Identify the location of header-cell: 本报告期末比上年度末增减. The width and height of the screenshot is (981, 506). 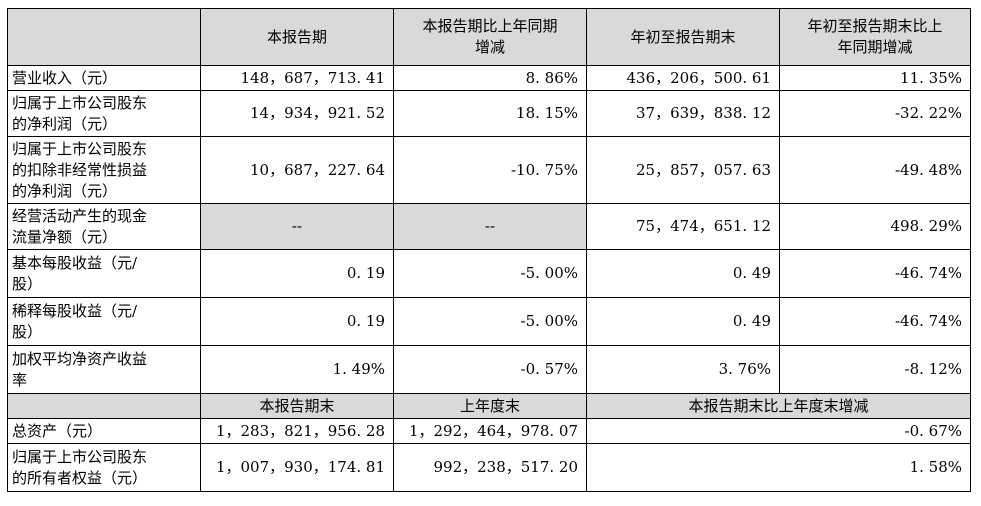
(778, 406).